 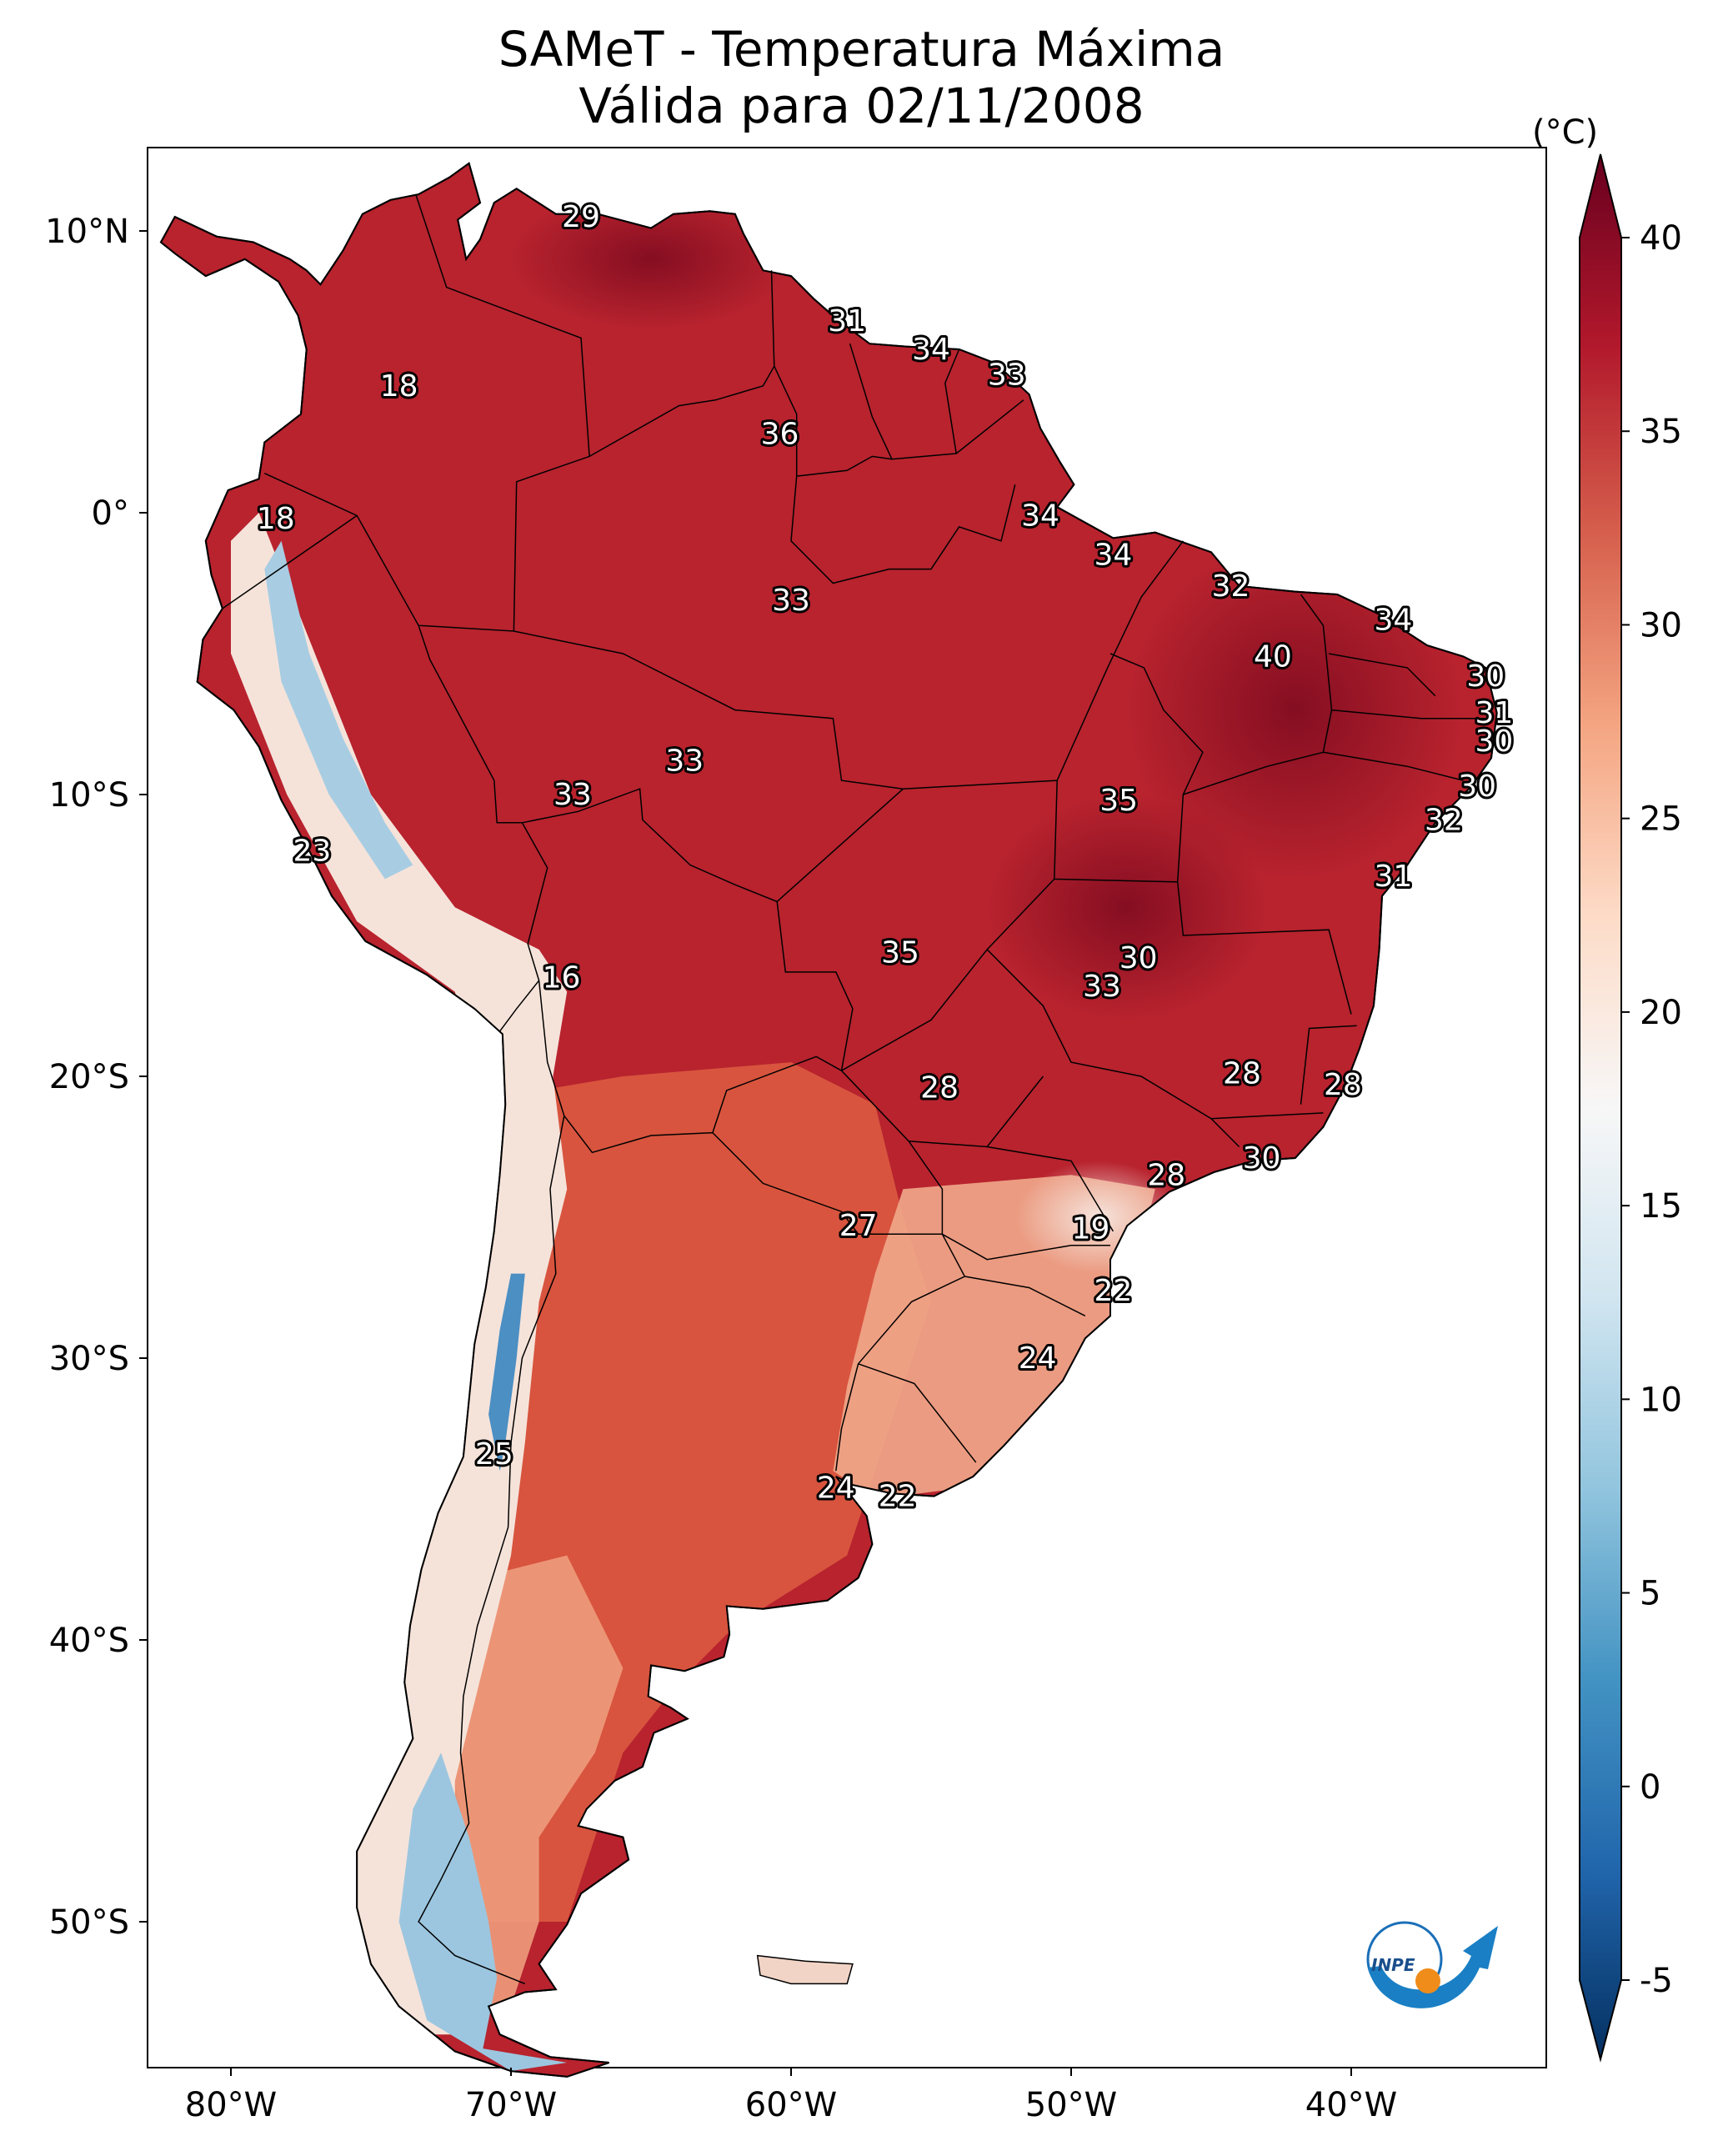 What do you see at coordinates (1113, 556) in the screenshot?
I see `label-34-para: 34` at bounding box center [1113, 556].